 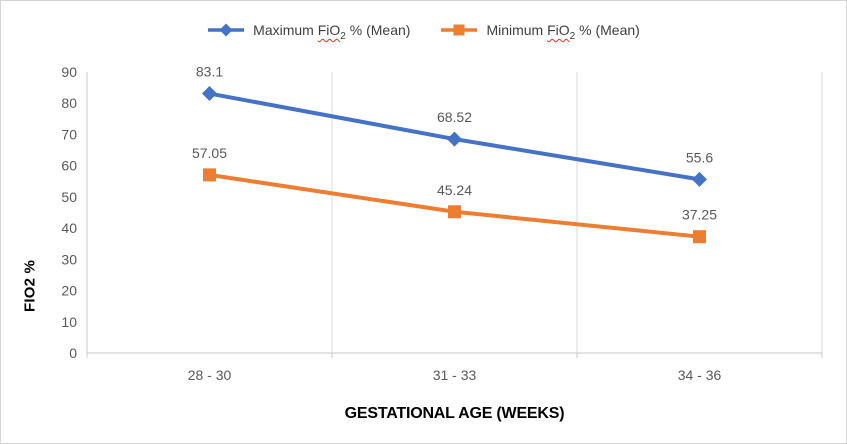 I want to click on y-tick-label: 30, so click(x=69, y=259).